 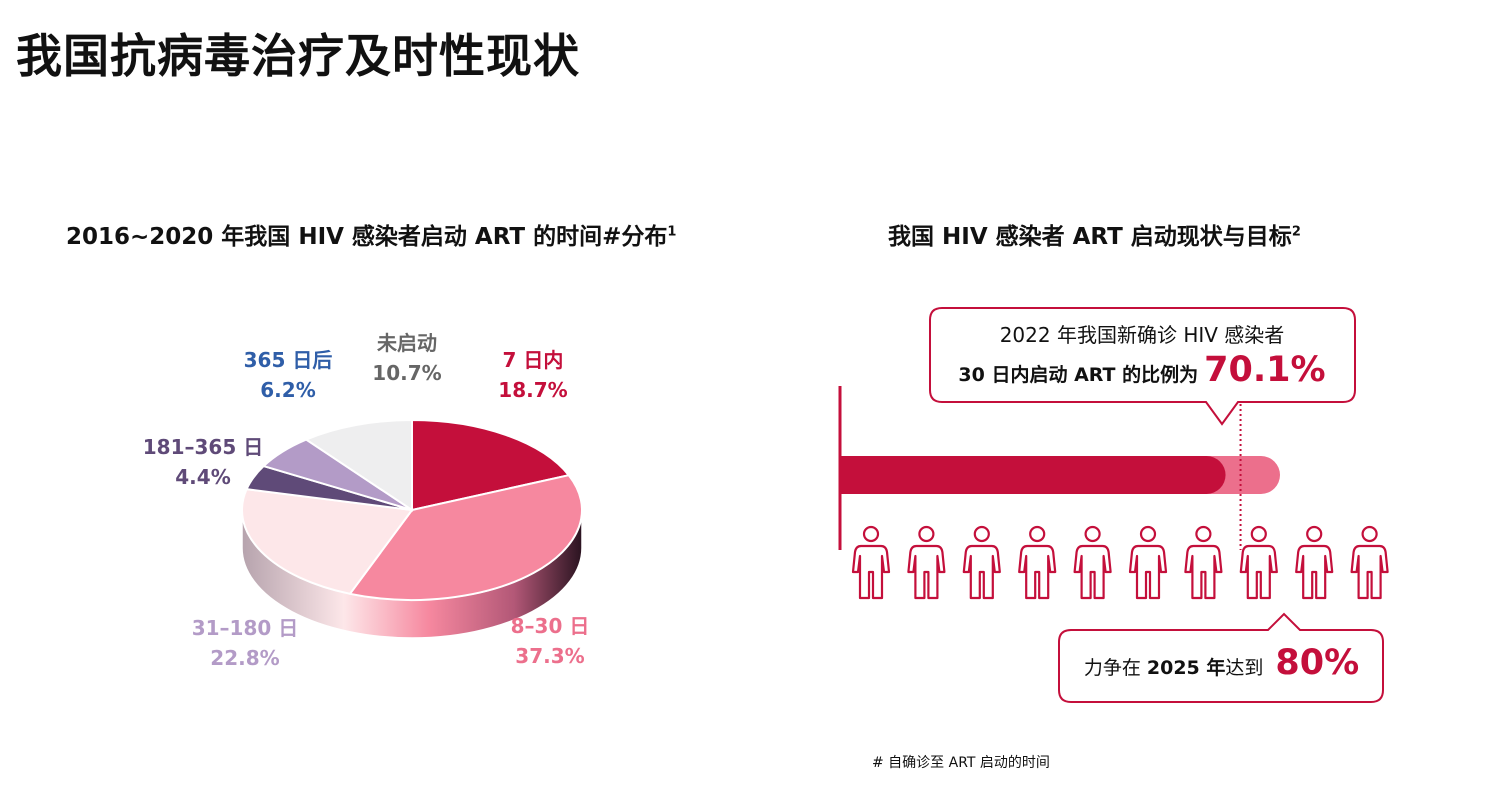 I want to click on callout-current-box, so click(x=1142, y=366).